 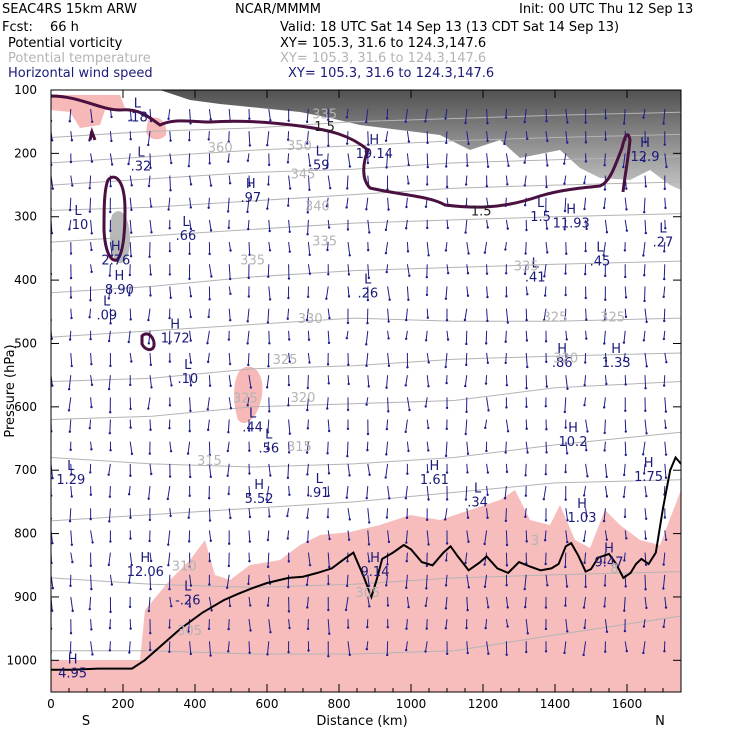 What do you see at coordinates (252, 260) in the screenshot?
I see `theta-contour-label: 335` at bounding box center [252, 260].